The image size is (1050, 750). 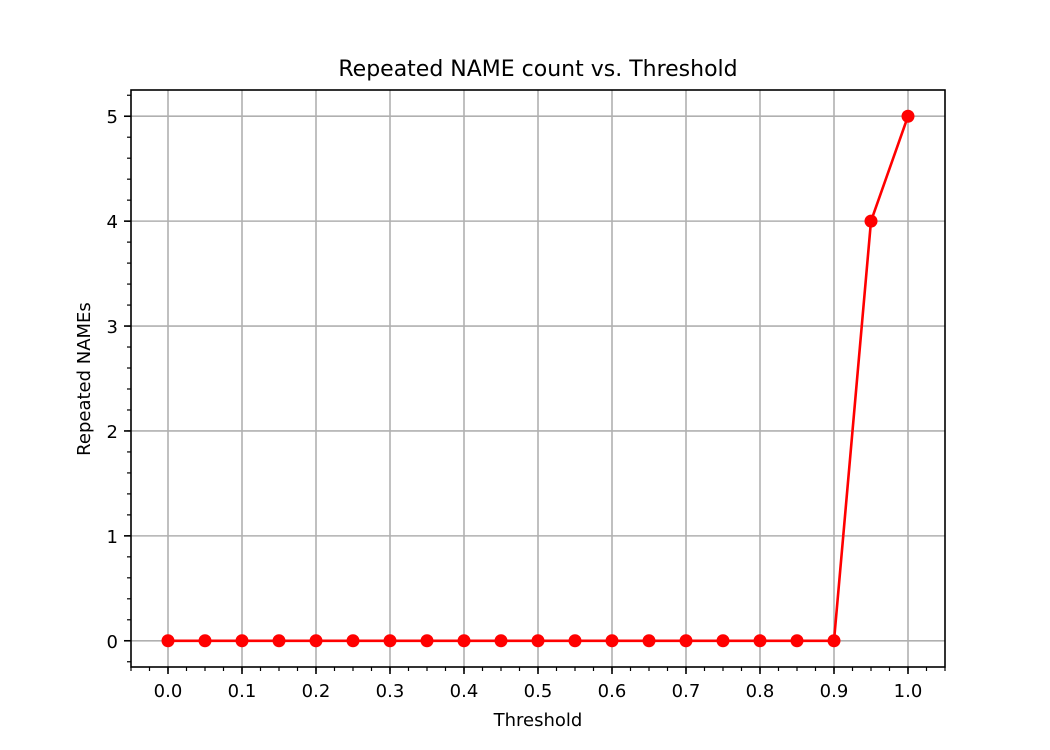 I want to click on y-axis-label: Repeated NAMEs, so click(x=84, y=379).